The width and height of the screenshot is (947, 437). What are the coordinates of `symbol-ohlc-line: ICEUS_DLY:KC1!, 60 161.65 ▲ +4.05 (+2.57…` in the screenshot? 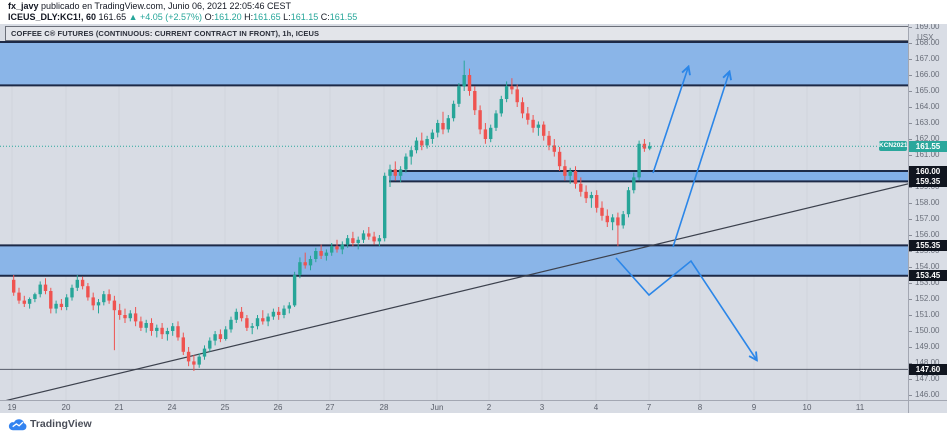 It's located at (182, 17).